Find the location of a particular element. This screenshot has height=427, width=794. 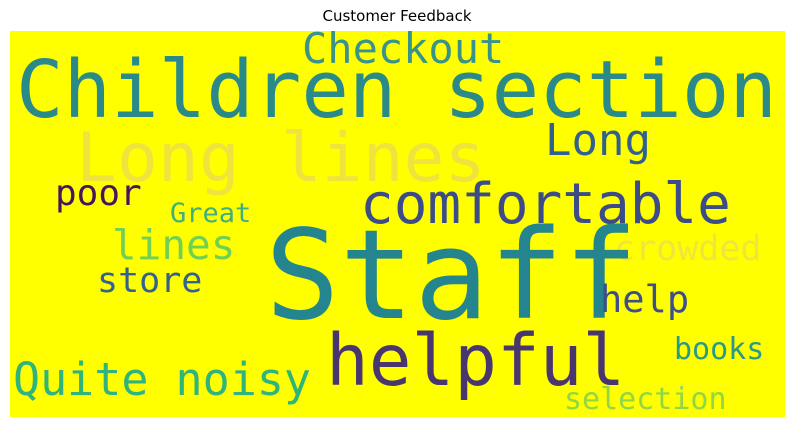

word-long: Long is located at coordinates (598, 140).